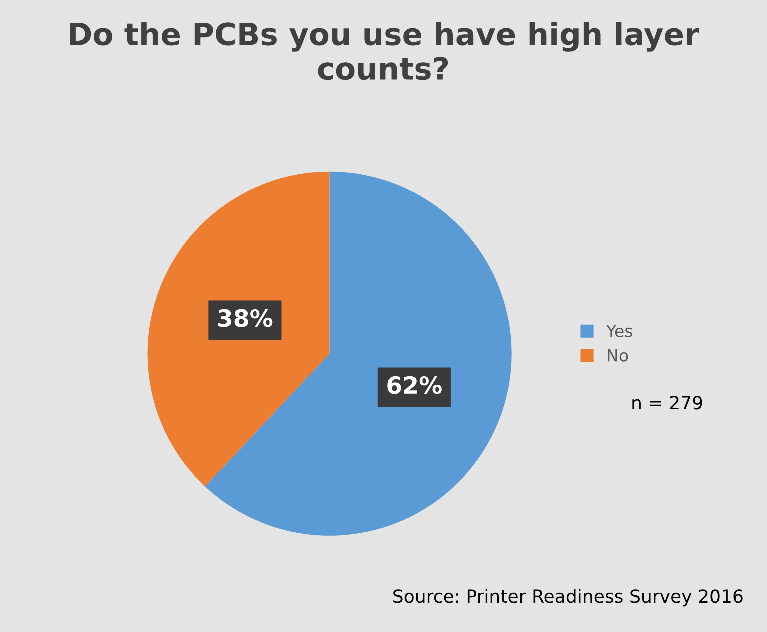 The image size is (767, 632). I want to click on text: n = 279, so click(667, 403).